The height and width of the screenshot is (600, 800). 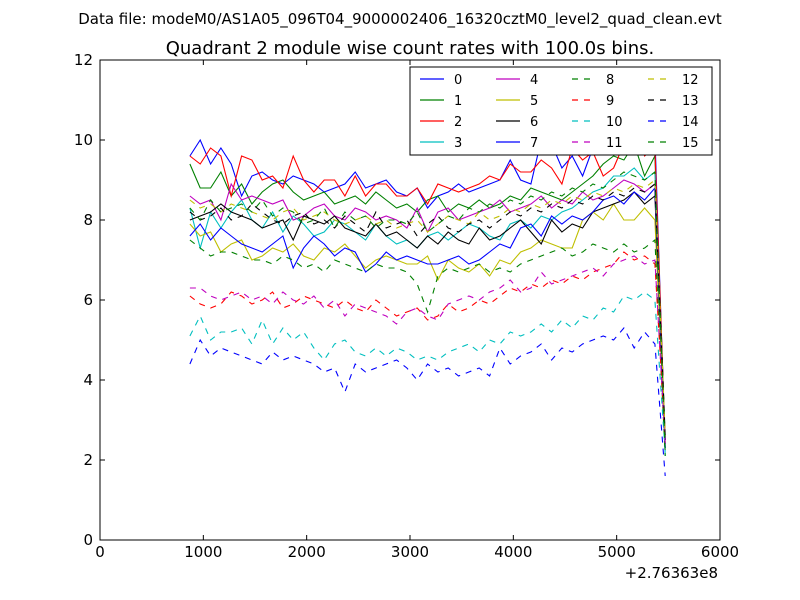 I want to click on legend-label-3: 3, so click(x=458, y=143).